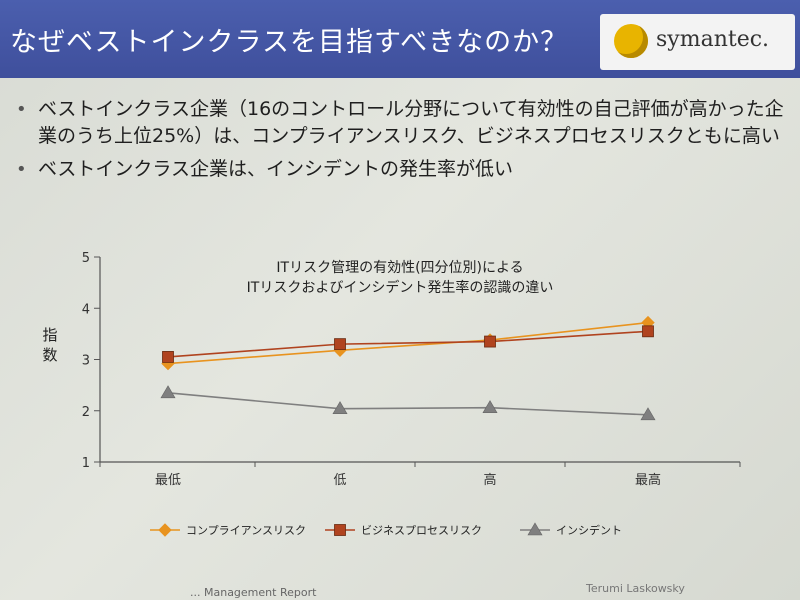  Describe the element at coordinates (589, 530) in the screenshot. I see `legend-label: インシデント` at that location.